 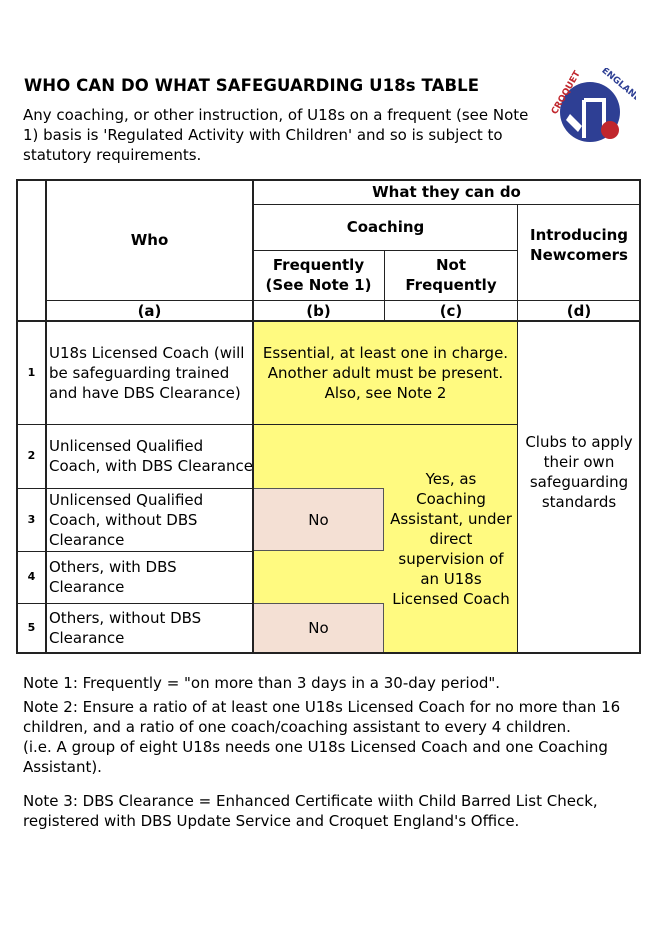 What do you see at coordinates (385, 227) in the screenshot?
I see `header-coaching: Coaching` at bounding box center [385, 227].